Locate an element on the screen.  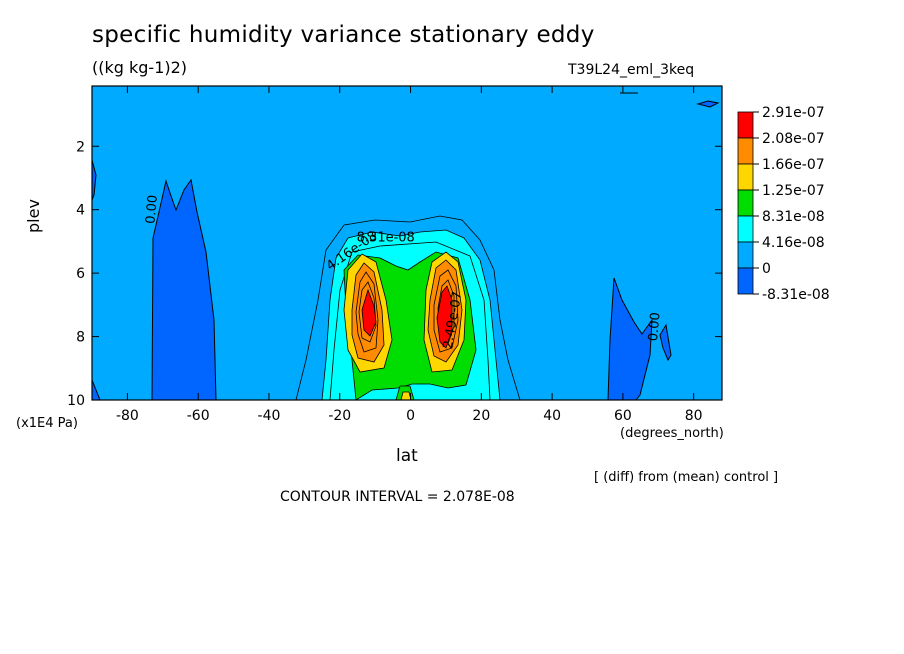
contour-label: 8.31e-08 is located at coordinates (386, 237).